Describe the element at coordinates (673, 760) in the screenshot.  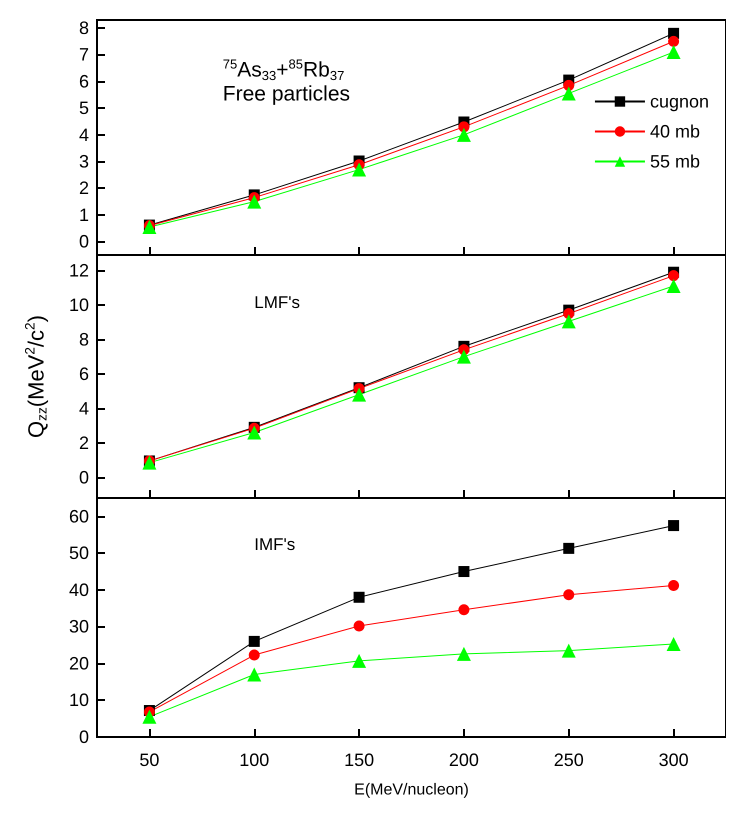
I see `x-tick-label: 300` at that location.